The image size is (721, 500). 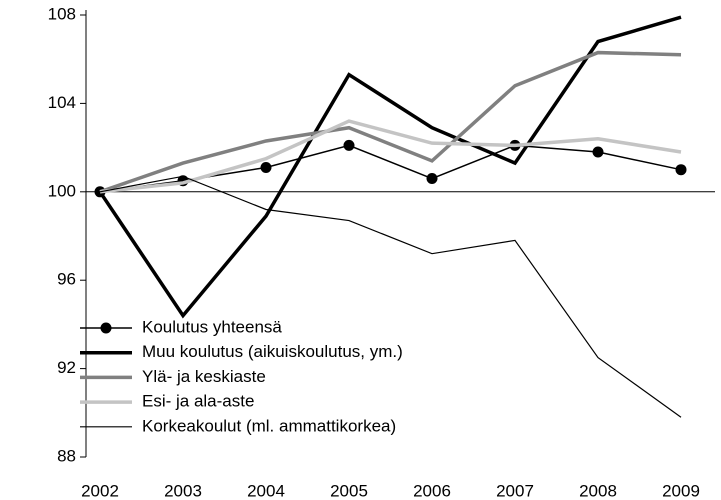 I want to click on y-tick-label: 92, so click(x=66, y=367).